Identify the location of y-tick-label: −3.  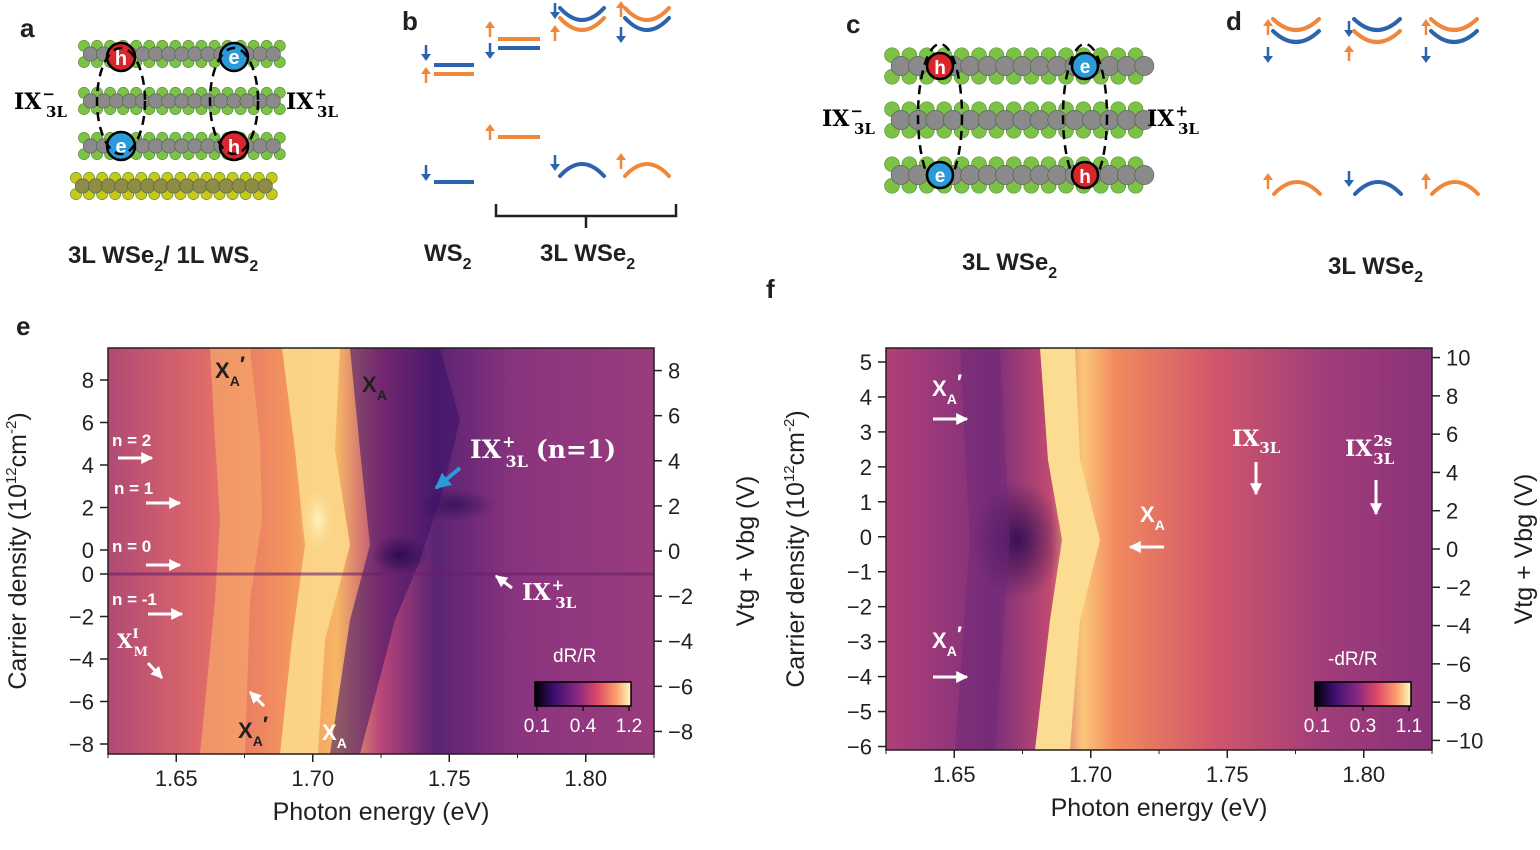
(859, 642).